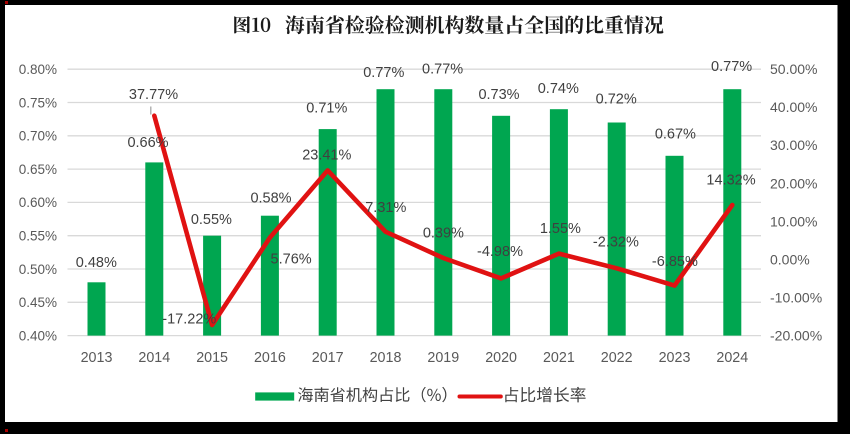 The width and height of the screenshot is (850, 434). Describe the element at coordinates (326, 108) in the screenshot. I see `svg-text: 0.71%` at that location.